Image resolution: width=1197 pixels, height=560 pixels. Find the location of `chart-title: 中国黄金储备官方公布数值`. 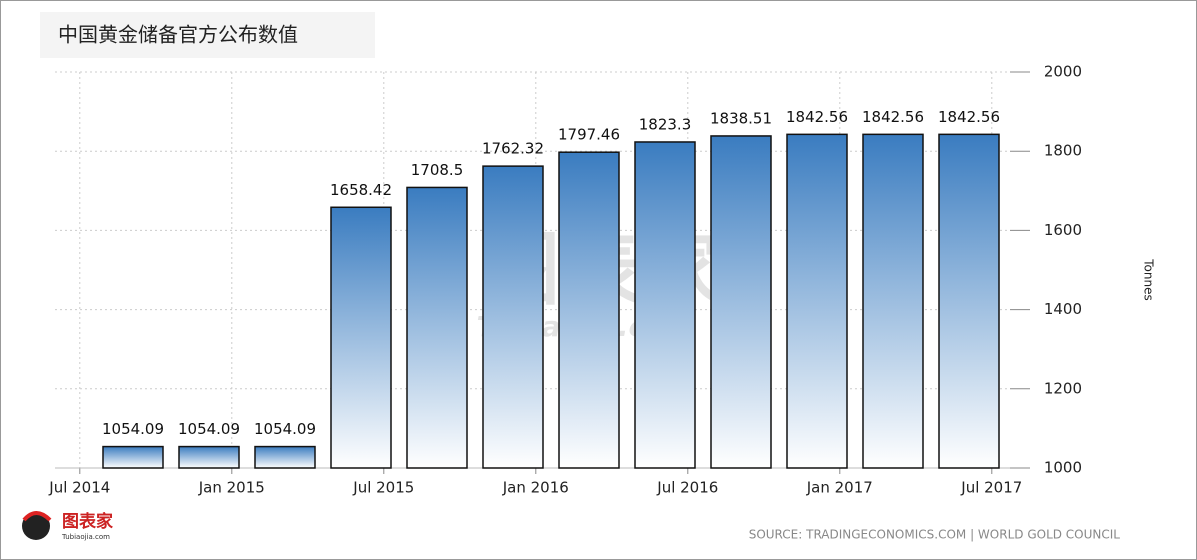

chart-title: 中国黄金储备官方公布数值 is located at coordinates (178, 35).